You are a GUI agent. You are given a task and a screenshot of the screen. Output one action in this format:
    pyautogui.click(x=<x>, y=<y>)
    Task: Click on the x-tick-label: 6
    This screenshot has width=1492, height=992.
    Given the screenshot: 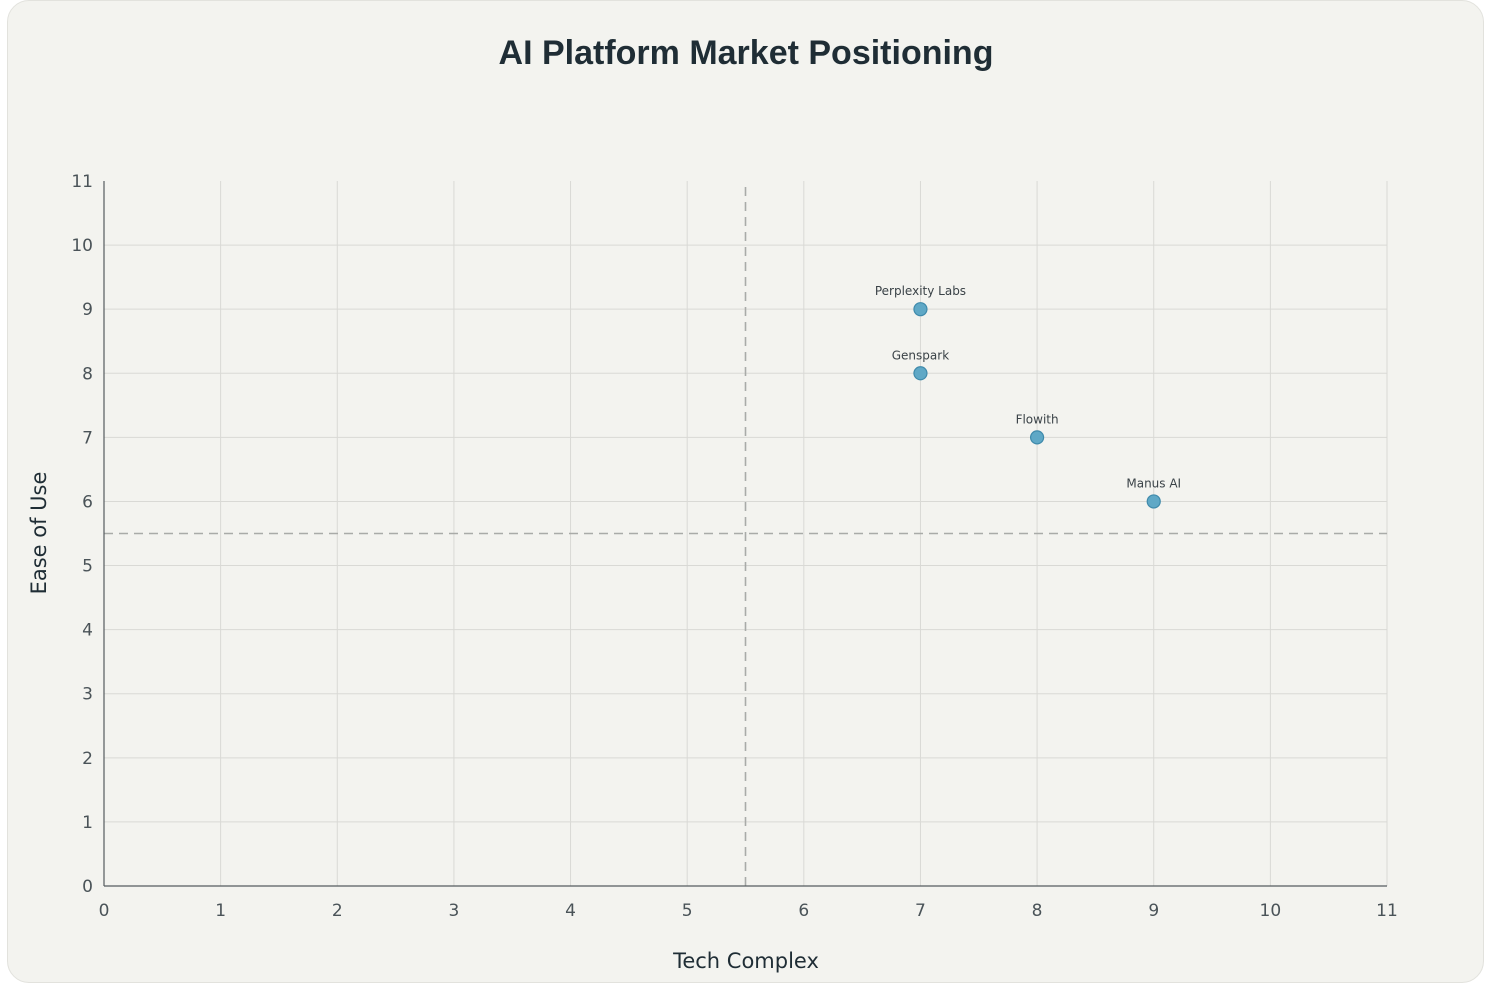 What is the action you would take?
    pyautogui.click(x=803, y=911)
    